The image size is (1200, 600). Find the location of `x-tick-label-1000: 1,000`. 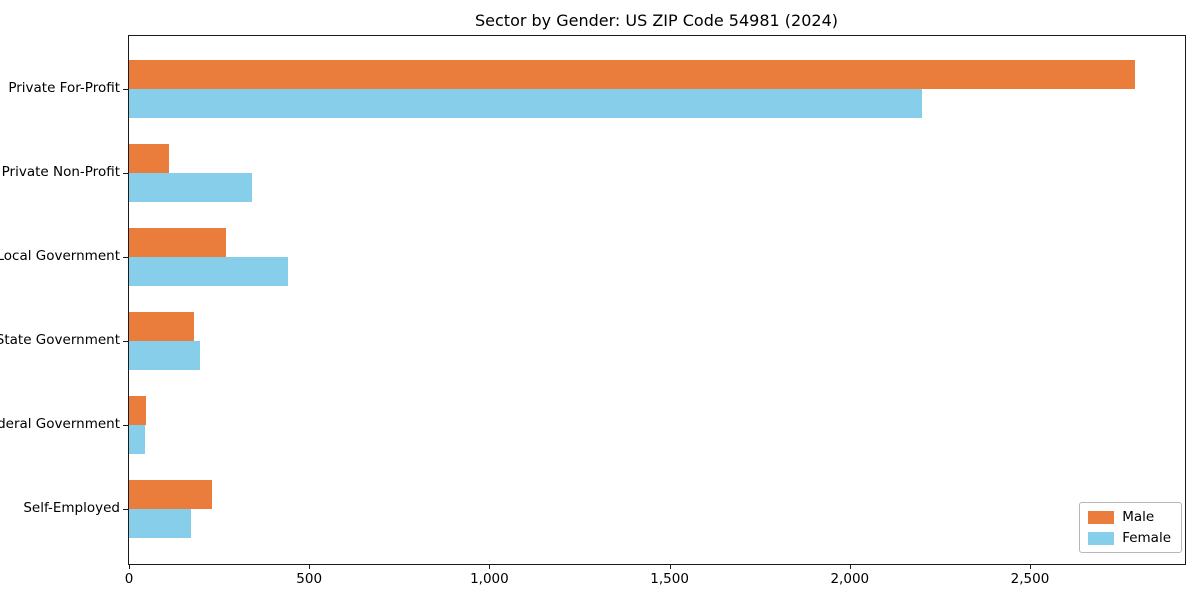

x-tick-label-1000: 1,000 is located at coordinates (489, 579).